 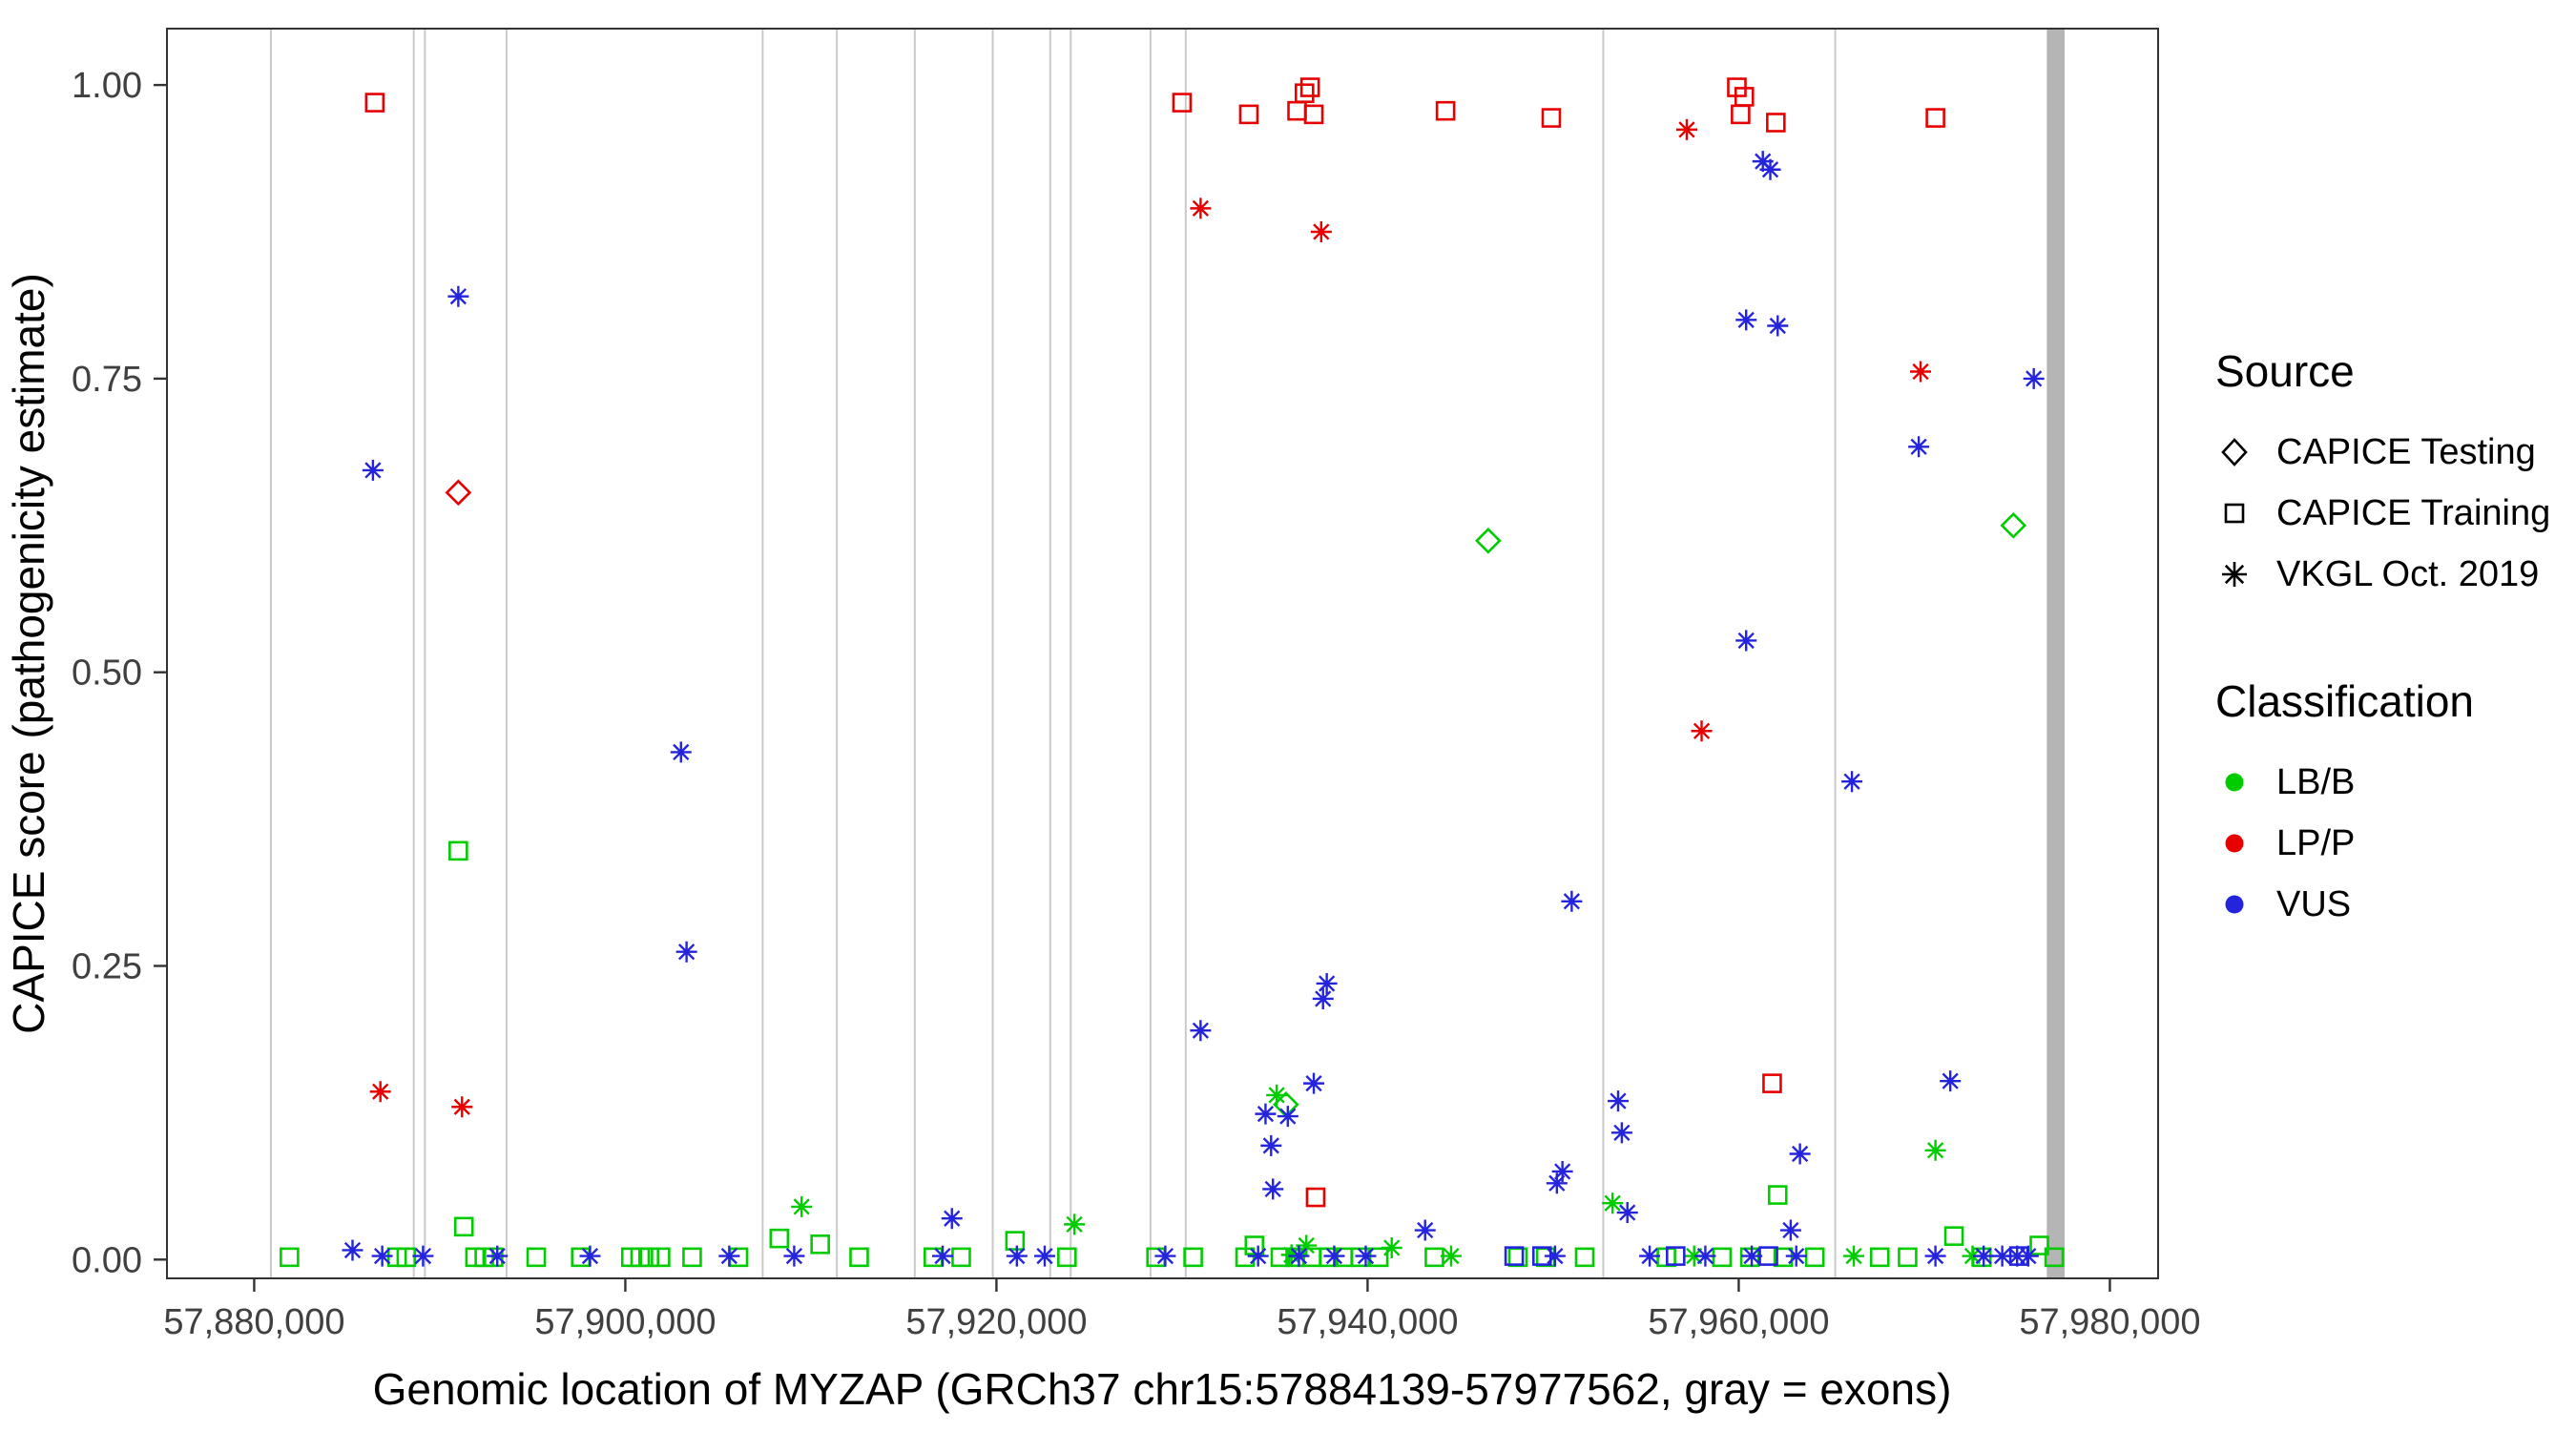 What do you see at coordinates (253, 1322) in the screenshot?
I see `x-tick-label: 57,880,000` at bounding box center [253, 1322].